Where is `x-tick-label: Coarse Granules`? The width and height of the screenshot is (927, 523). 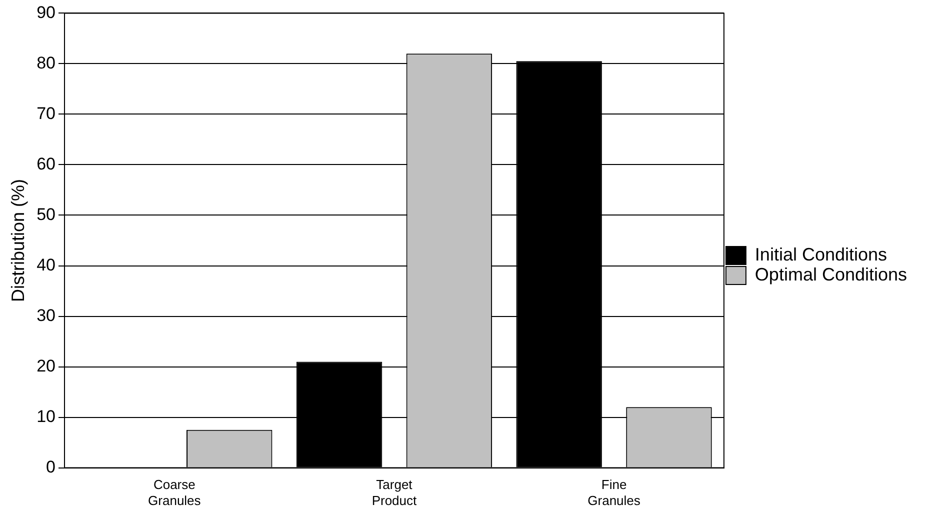
x-tick-label: Coarse Granules is located at coordinates (175, 492).